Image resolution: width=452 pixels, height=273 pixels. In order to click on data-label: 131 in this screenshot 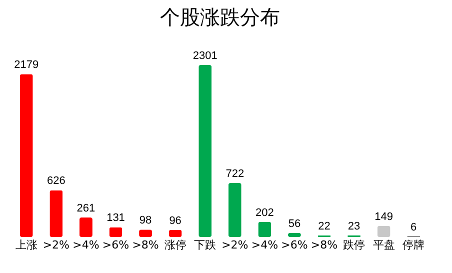, I will do `click(115, 218)`.